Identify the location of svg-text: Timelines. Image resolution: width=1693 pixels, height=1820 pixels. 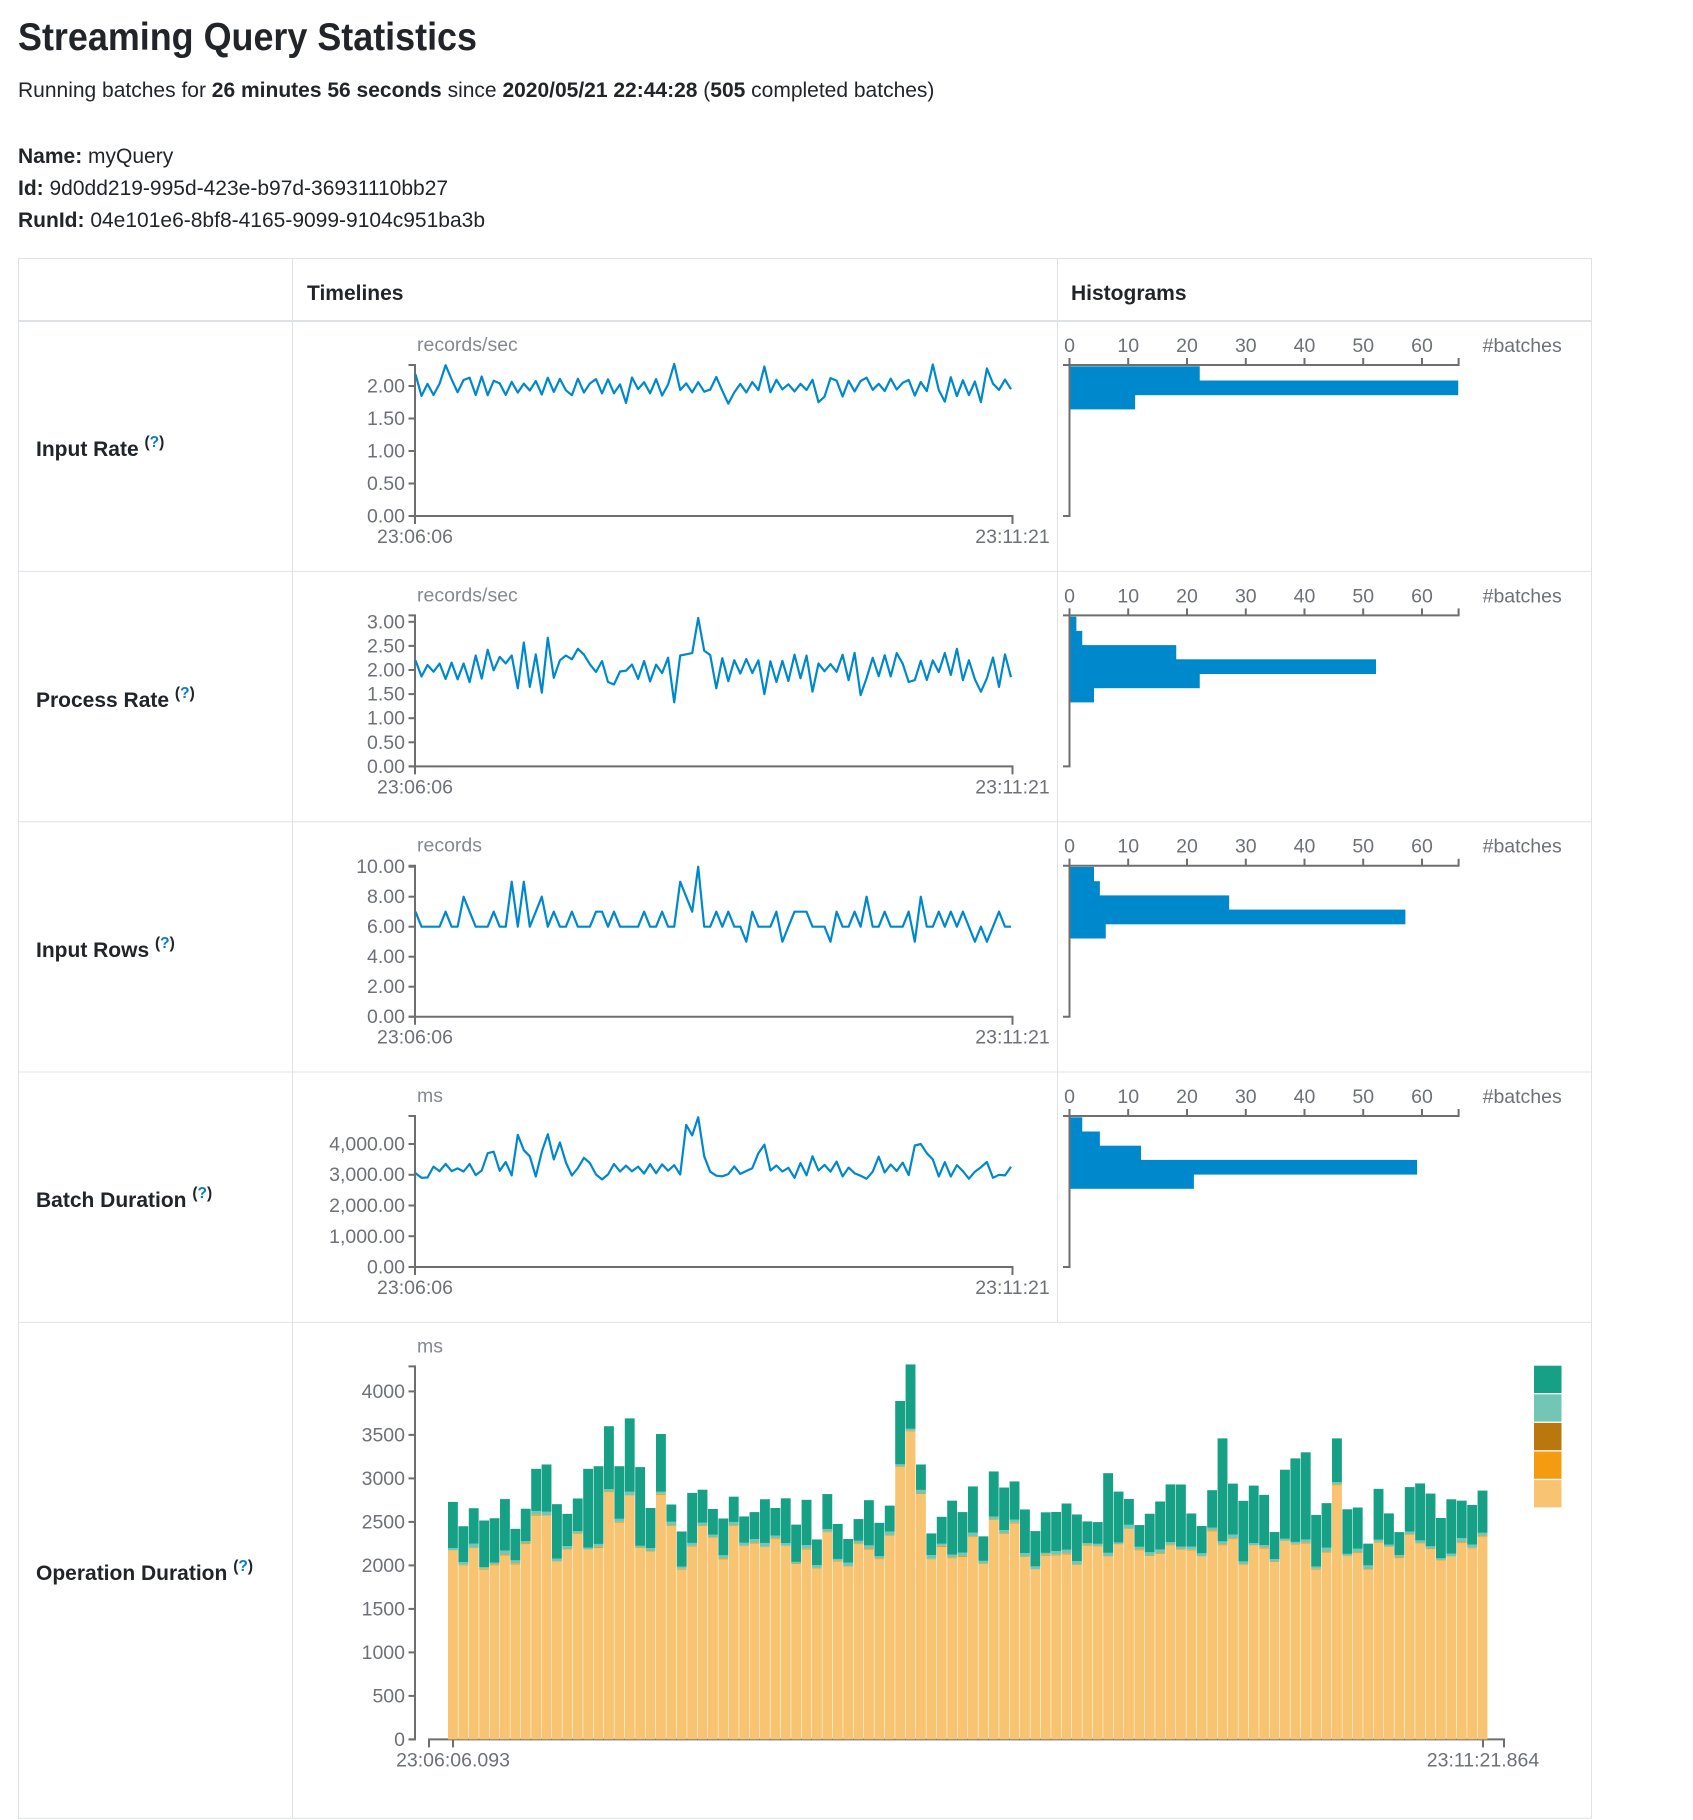
(355, 293).